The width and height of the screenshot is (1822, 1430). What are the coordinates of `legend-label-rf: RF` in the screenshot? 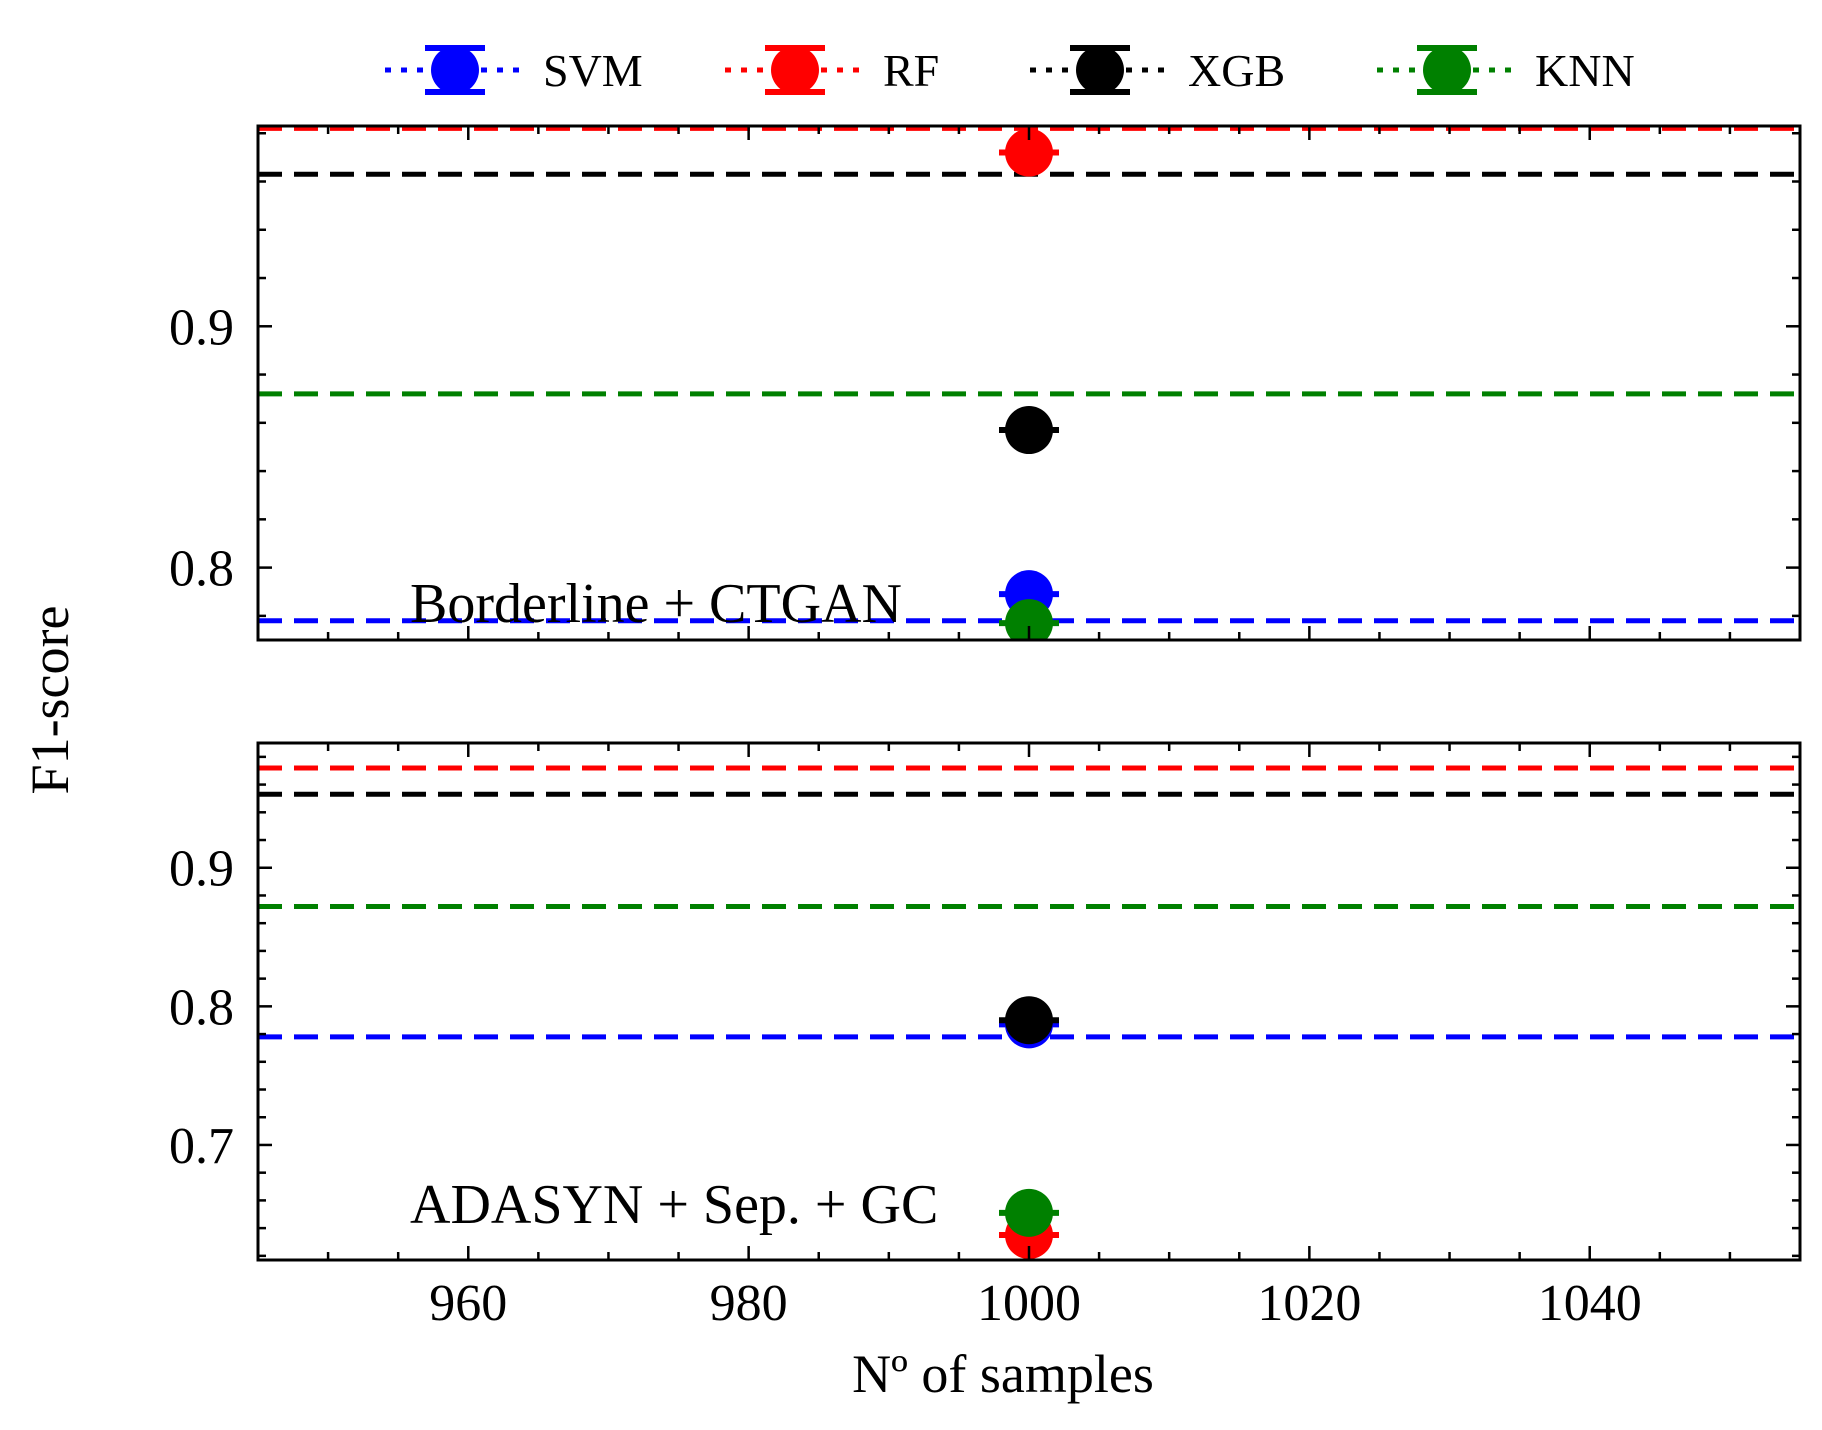 It's located at (911, 70).